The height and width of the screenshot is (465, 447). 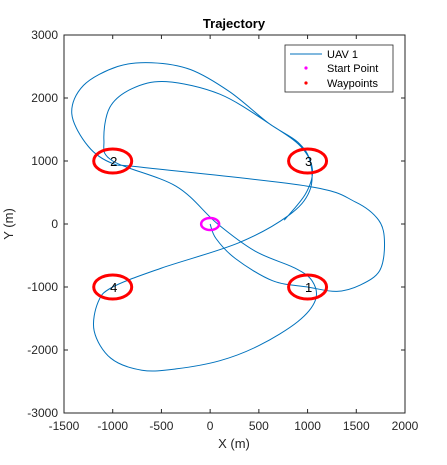 I want to click on legend-start-point-swatch, so click(x=306, y=68).